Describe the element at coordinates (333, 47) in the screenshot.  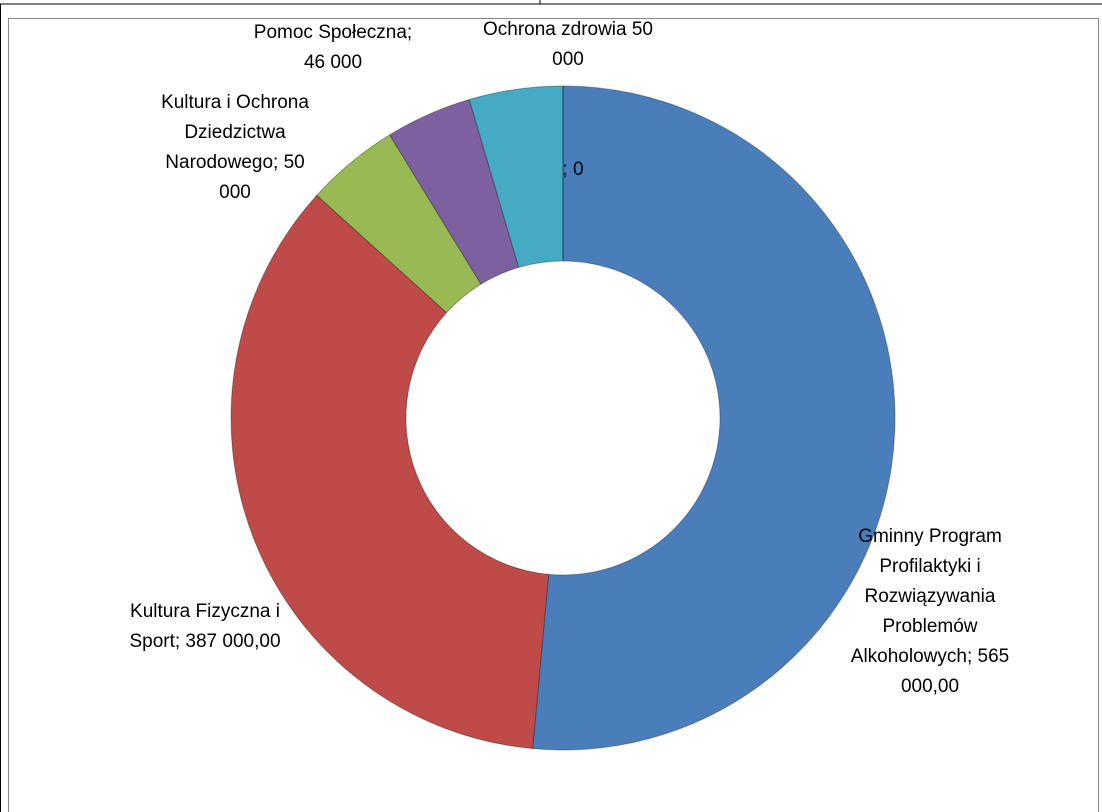
I see `data-label: Pomoc Społeczna; 46 000` at that location.